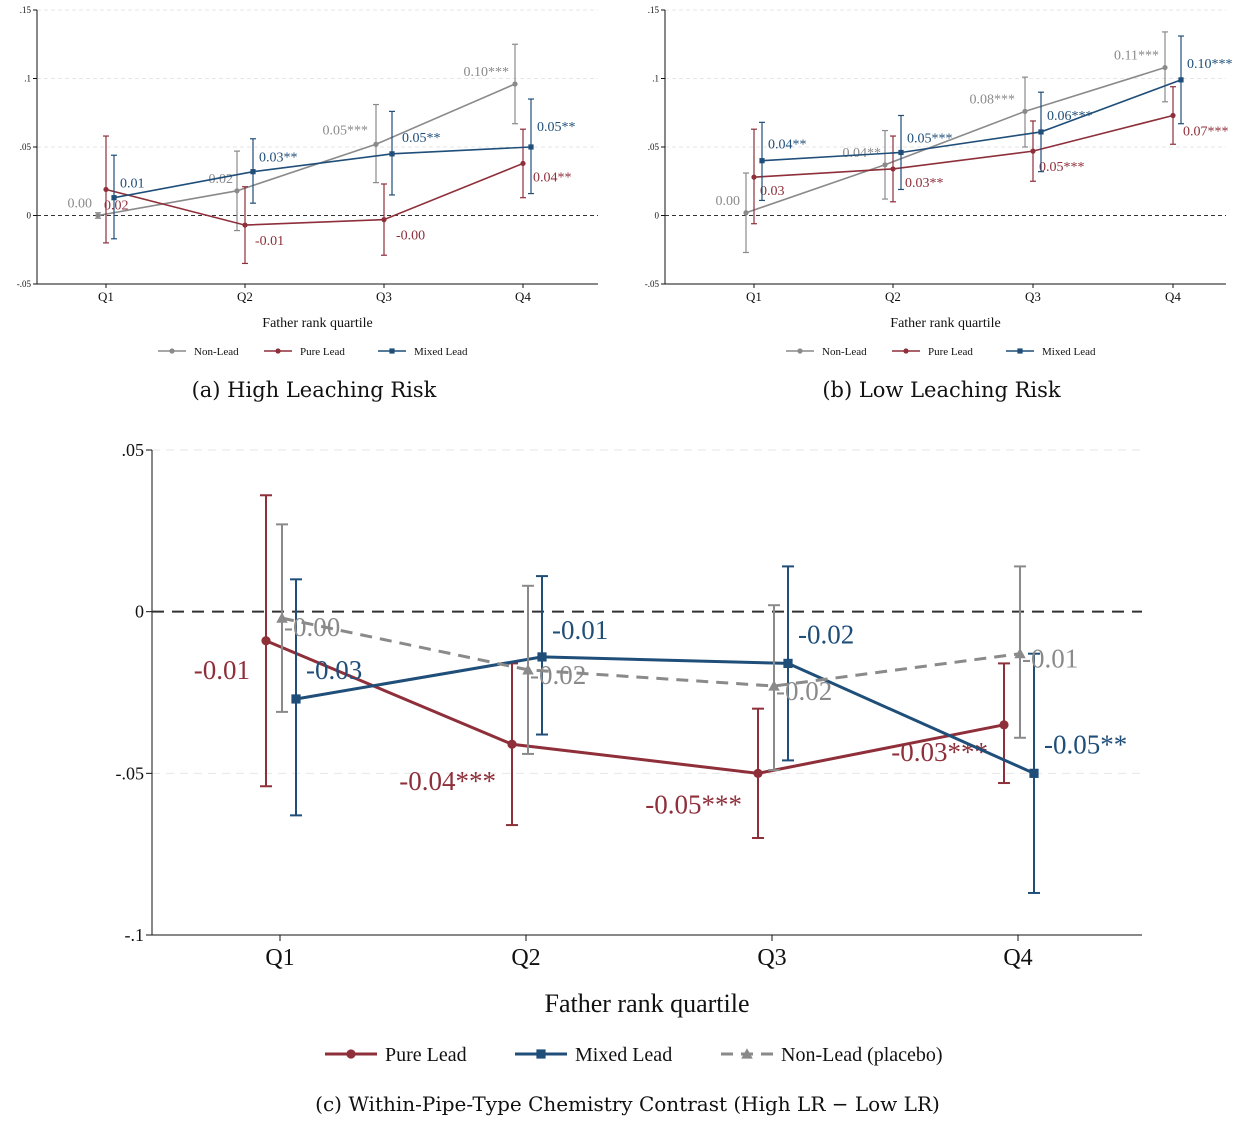 The height and width of the screenshot is (1129, 1255). What do you see at coordinates (132, 184) in the screenshot?
I see `data-label-mixed_lead-0: 0.01` at bounding box center [132, 184].